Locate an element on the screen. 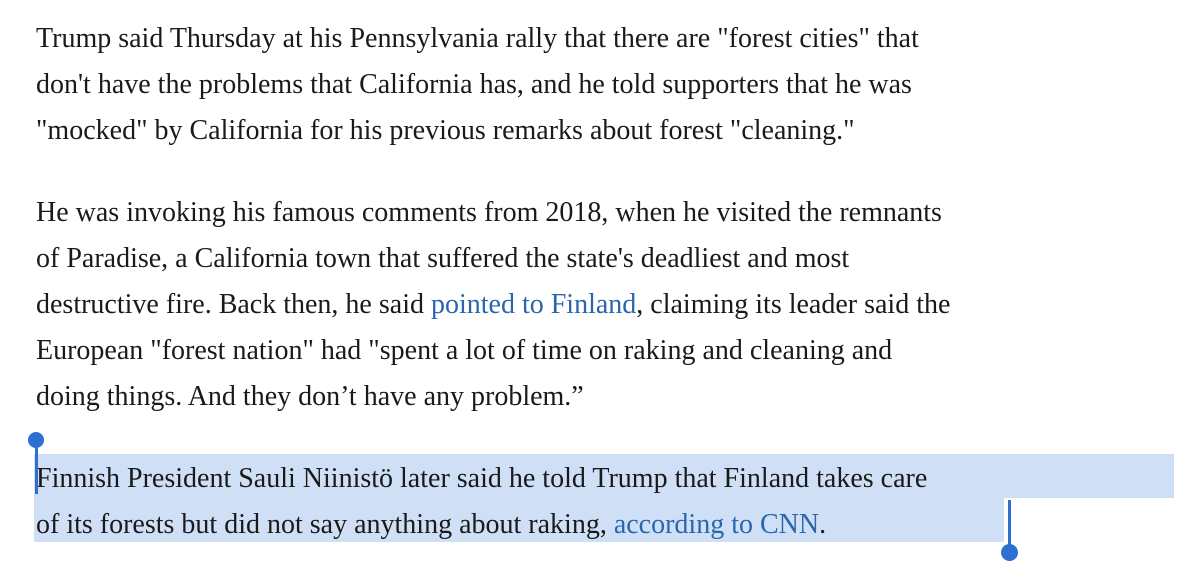  selection-start-handle is located at coordinates (36, 440).